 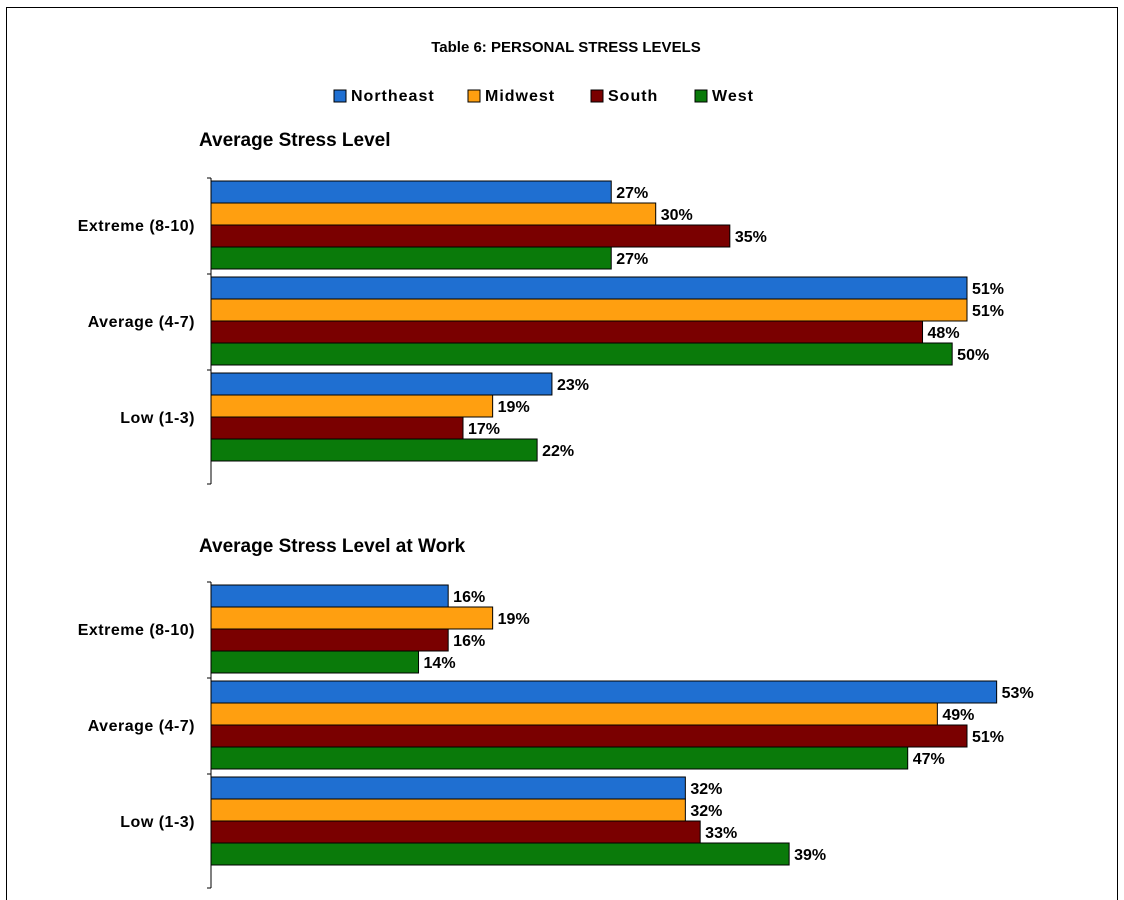 I want to click on legend-label-northeast: Northeast, so click(x=393, y=96).